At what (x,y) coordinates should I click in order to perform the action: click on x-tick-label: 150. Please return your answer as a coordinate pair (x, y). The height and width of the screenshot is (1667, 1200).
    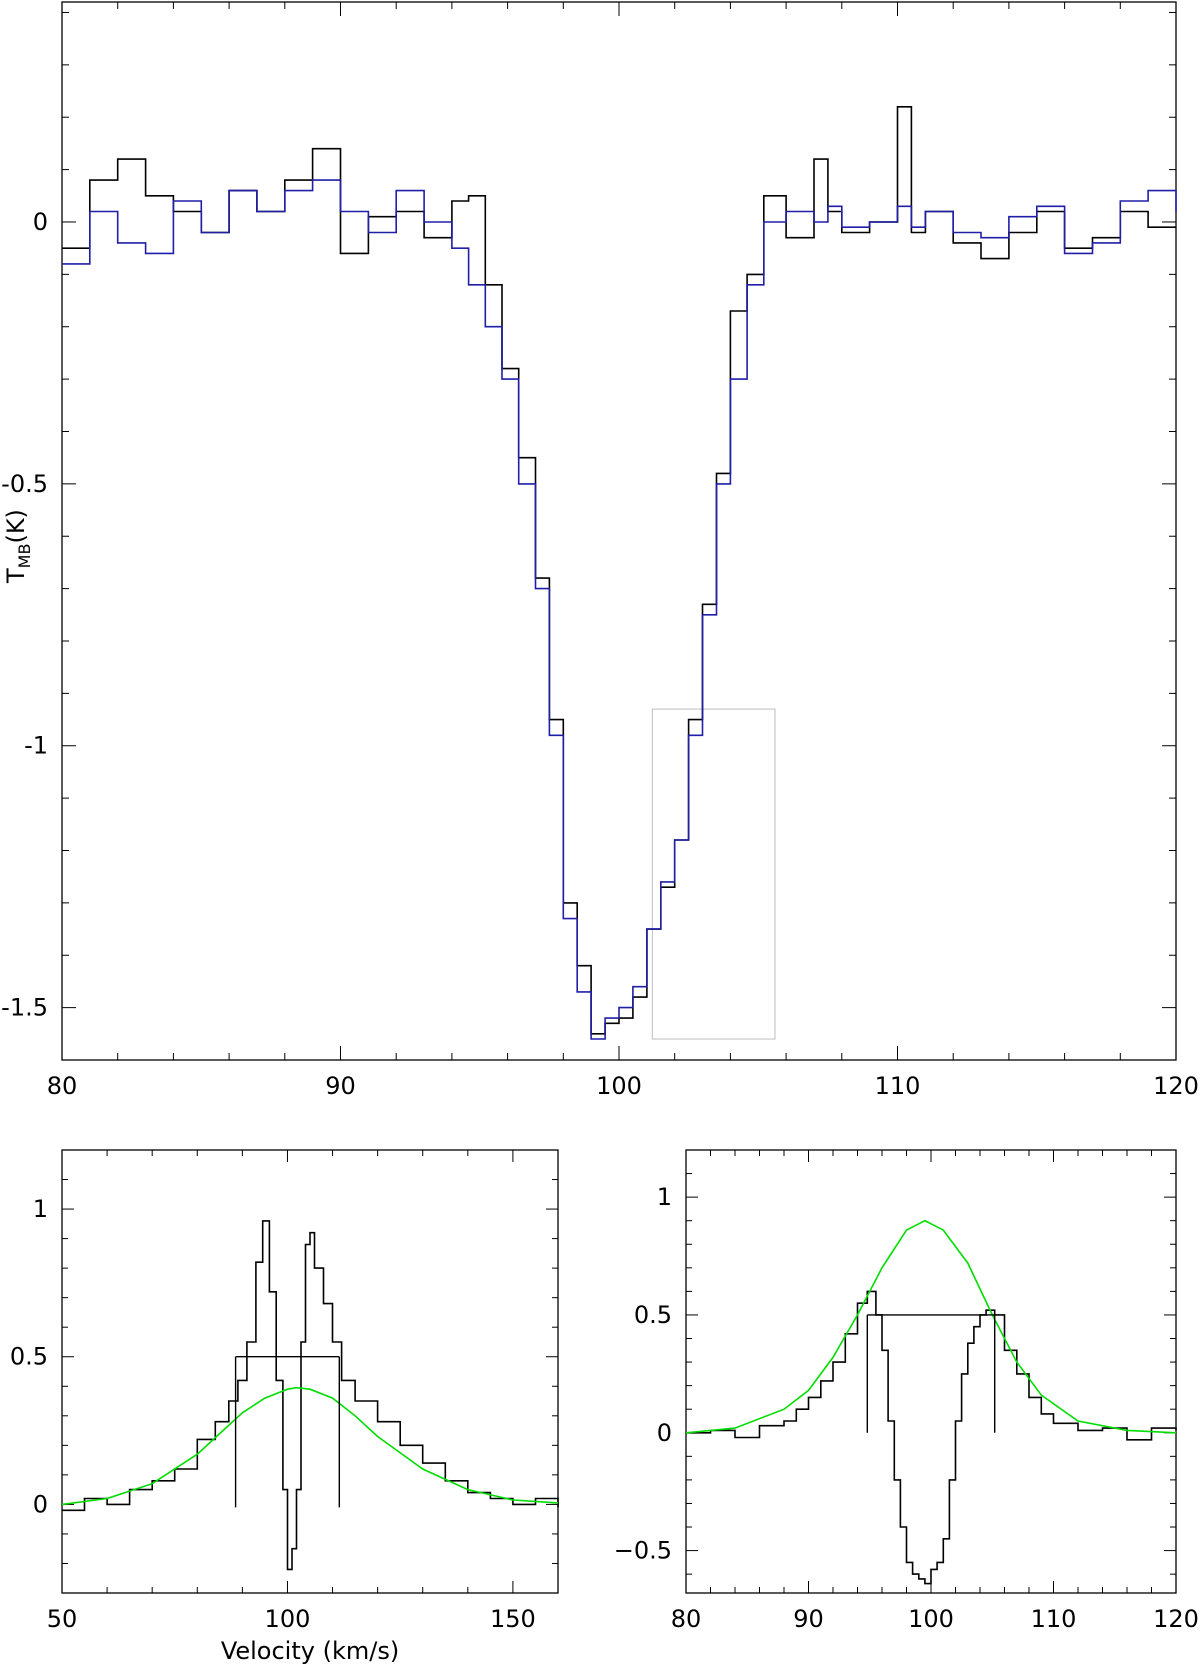
    Looking at the image, I should click on (513, 1619).